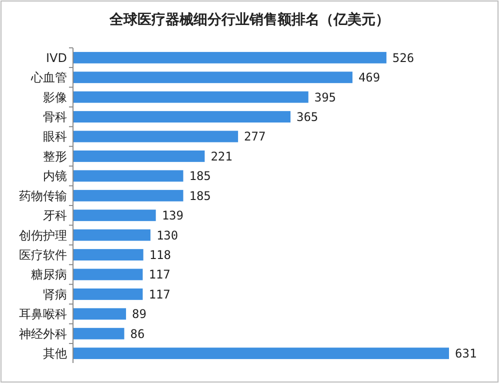  Describe the element at coordinates (43, 255) in the screenshot. I see `y-tick-label: 医疗软件` at that location.